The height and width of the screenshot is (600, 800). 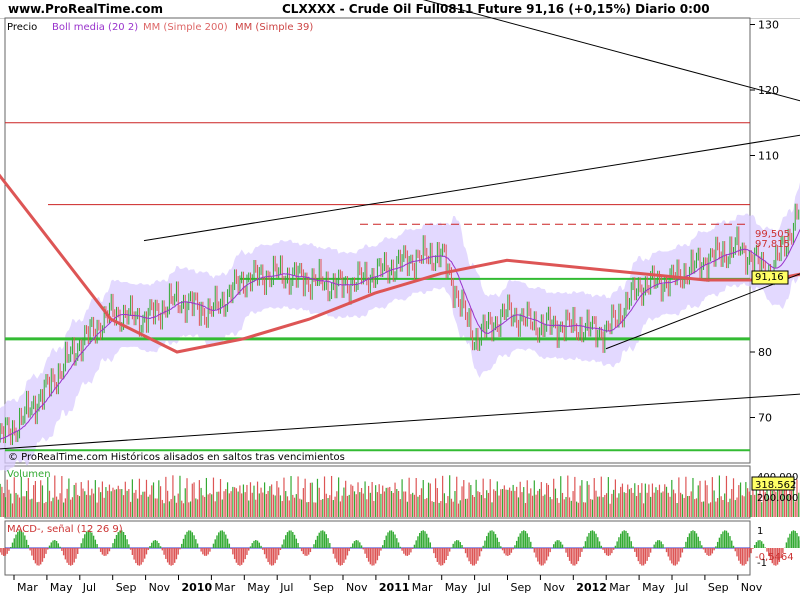 What do you see at coordinates (768, 90) in the screenshot?
I see `y-tick-label: 120` at bounding box center [768, 90].